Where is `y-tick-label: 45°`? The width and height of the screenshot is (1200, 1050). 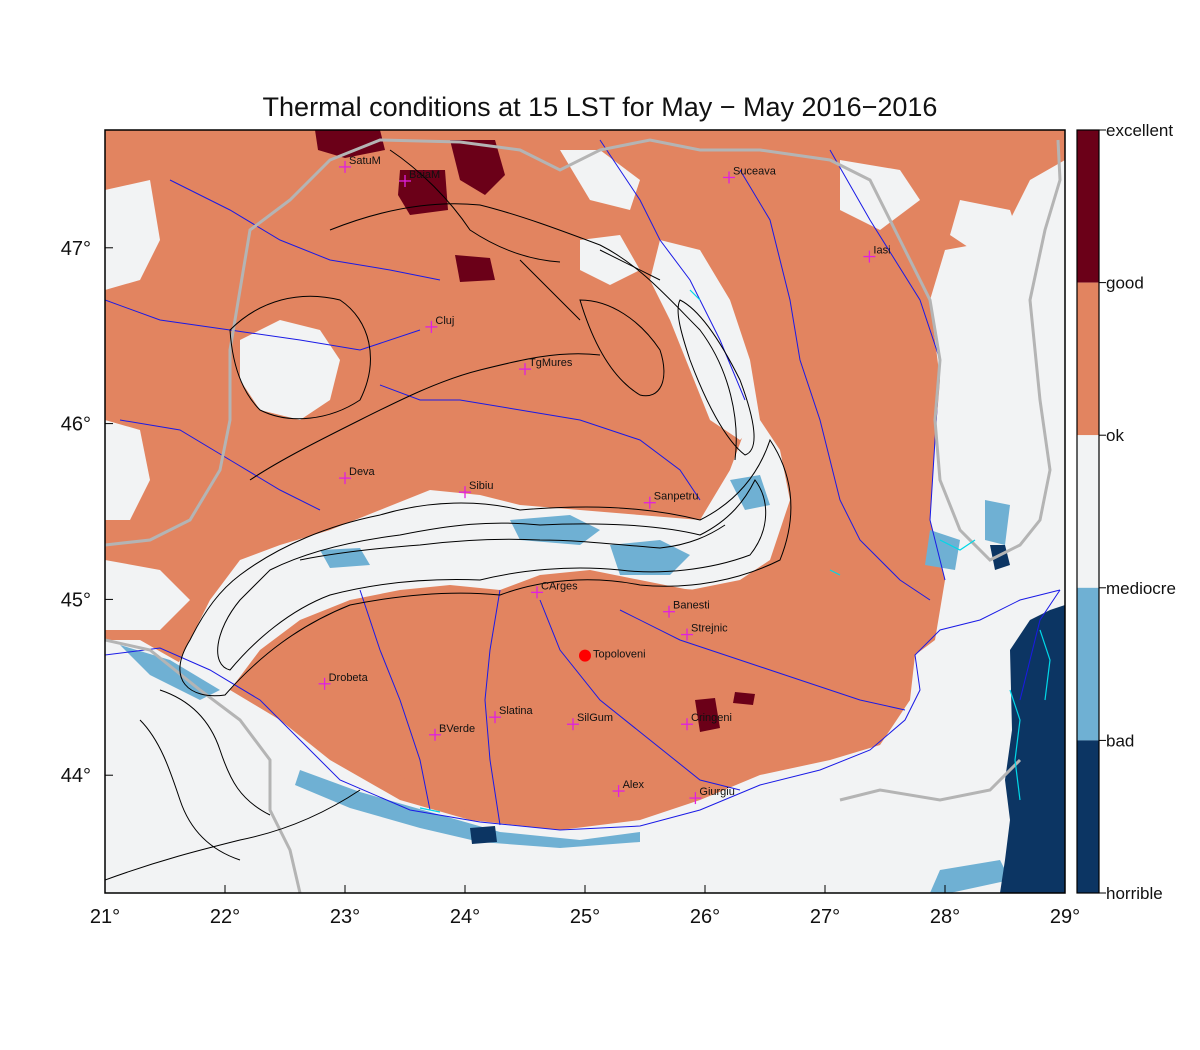 y-tick-label: 45° is located at coordinates (76, 600).